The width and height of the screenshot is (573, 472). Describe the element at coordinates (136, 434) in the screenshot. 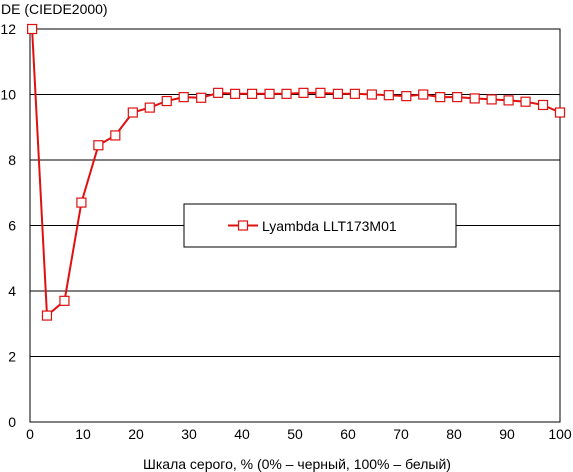

I see `x-tick-label: 20` at that location.